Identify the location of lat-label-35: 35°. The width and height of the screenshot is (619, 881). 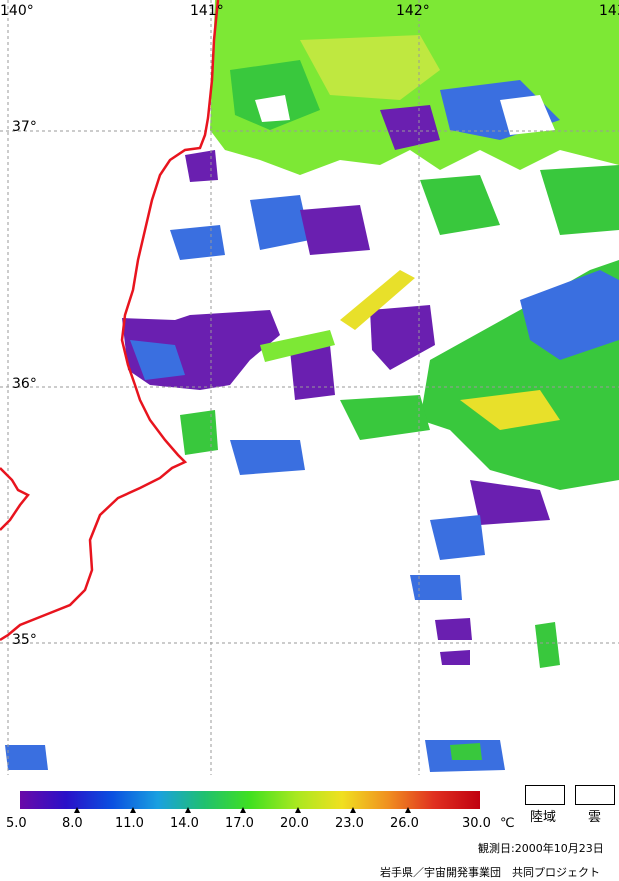
(24, 640).